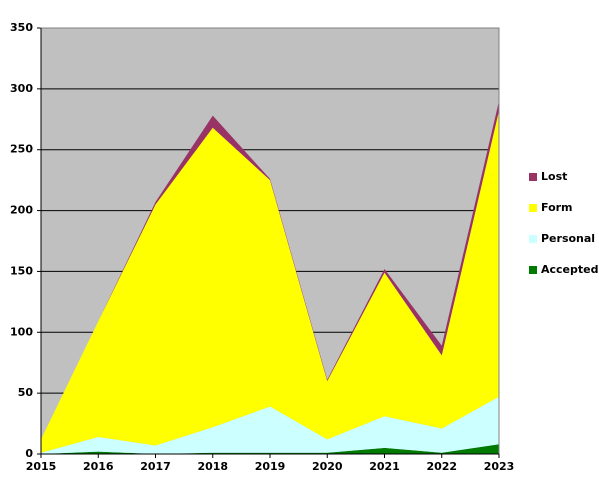 The width and height of the screenshot is (599, 498). I want to click on y-tick-label: 100, so click(21, 331).